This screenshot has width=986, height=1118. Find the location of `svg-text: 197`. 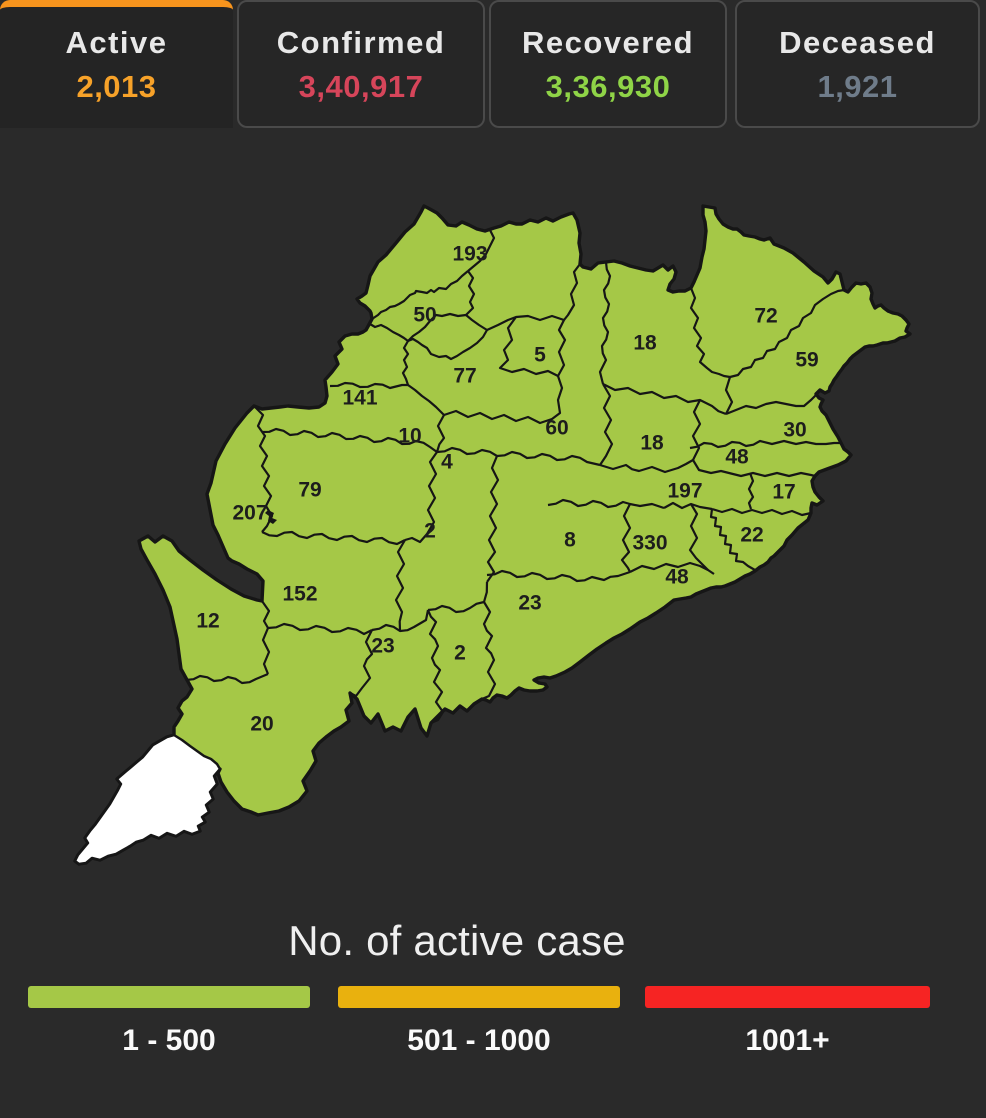

svg-text: 197 is located at coordinates (684, 491).